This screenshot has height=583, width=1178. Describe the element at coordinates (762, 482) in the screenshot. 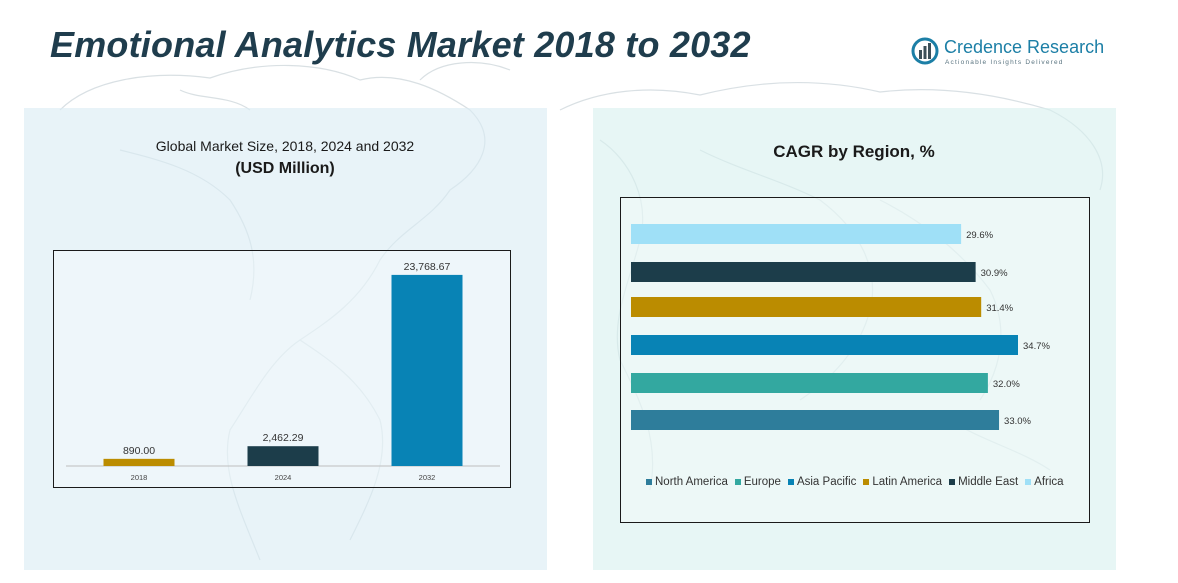

I see `legend-label: Europe` at that location.